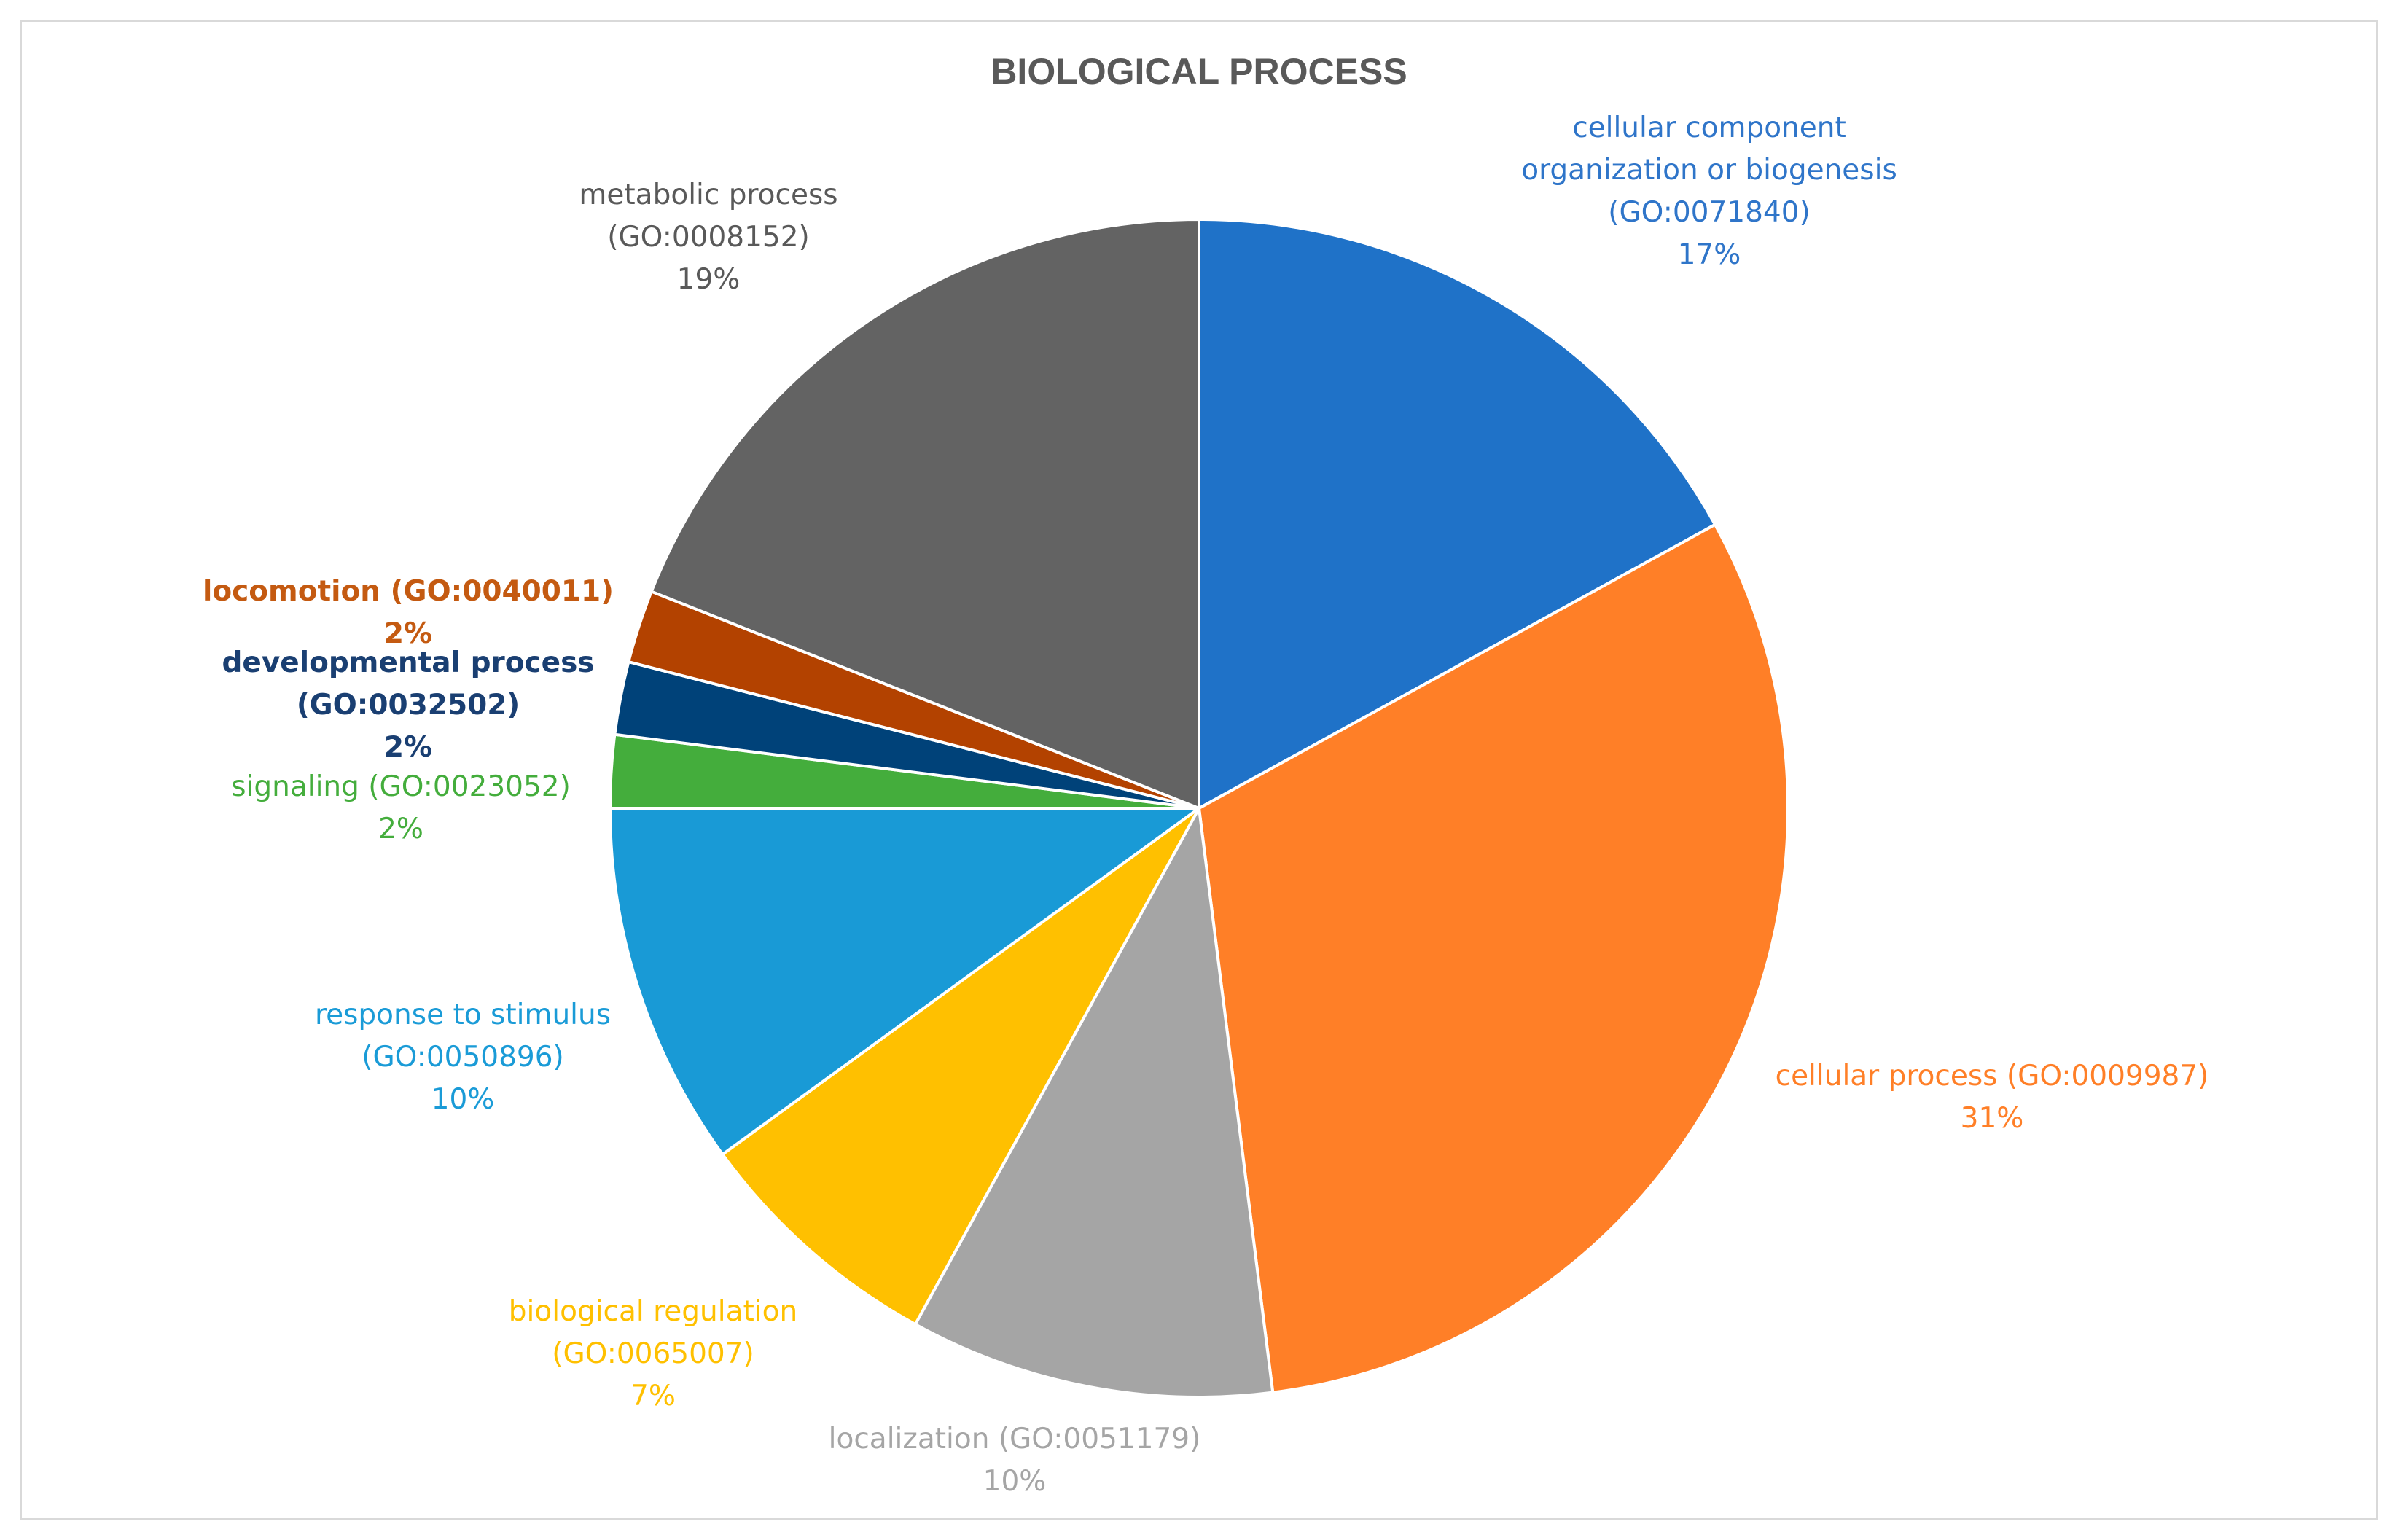  I want to click on slice-label: cellular process (GO:0009987) 31%, so click(1992, 1097).